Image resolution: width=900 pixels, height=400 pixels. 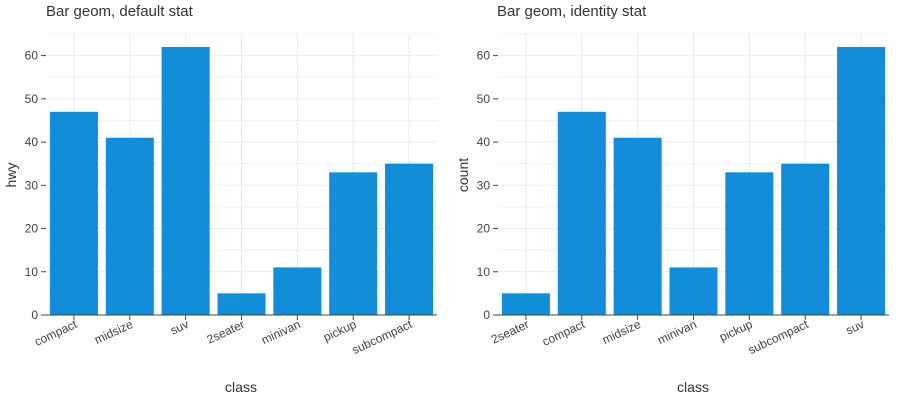 What do you see at coordinates (572, 11) in the screenshot?
I see `chart-title: Bar geom, identity stat` at bounding box center [572, 11].